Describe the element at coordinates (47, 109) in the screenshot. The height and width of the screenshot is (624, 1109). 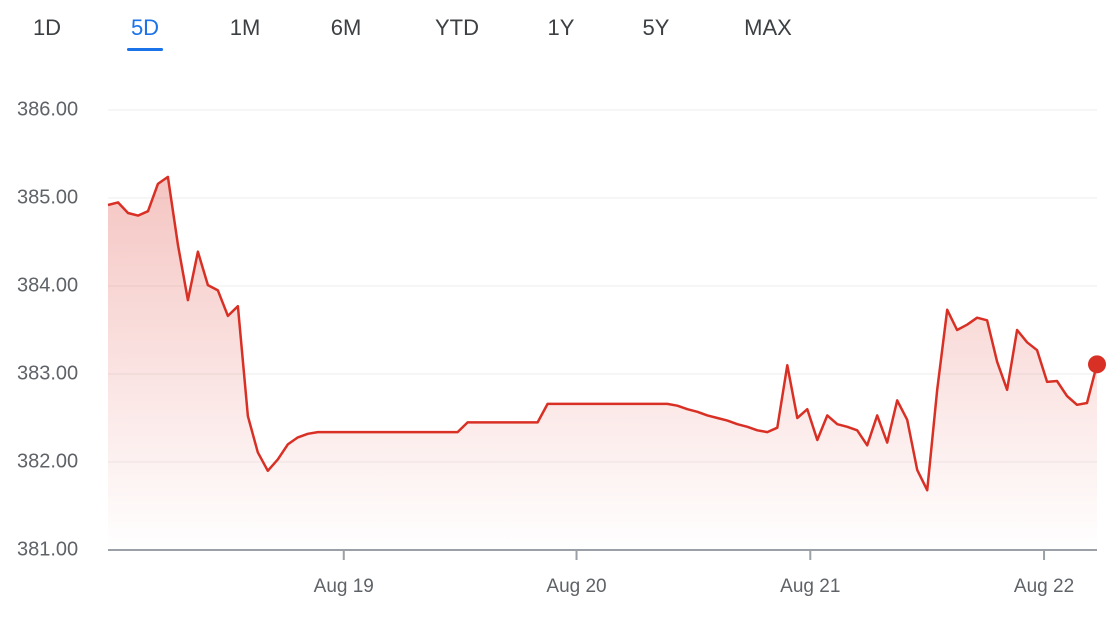
I see `y-tick-label: 386.00` at that location.